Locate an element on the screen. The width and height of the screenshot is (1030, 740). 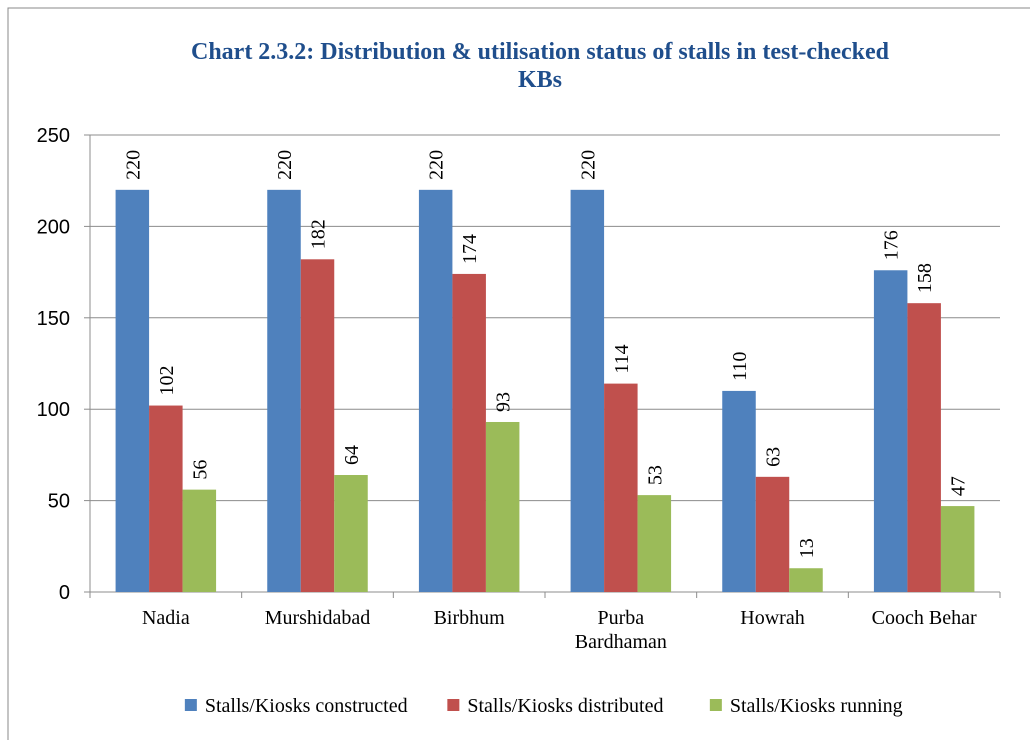
legend-label: Stalls/Kiosks running is located at coordinates (816, 706).